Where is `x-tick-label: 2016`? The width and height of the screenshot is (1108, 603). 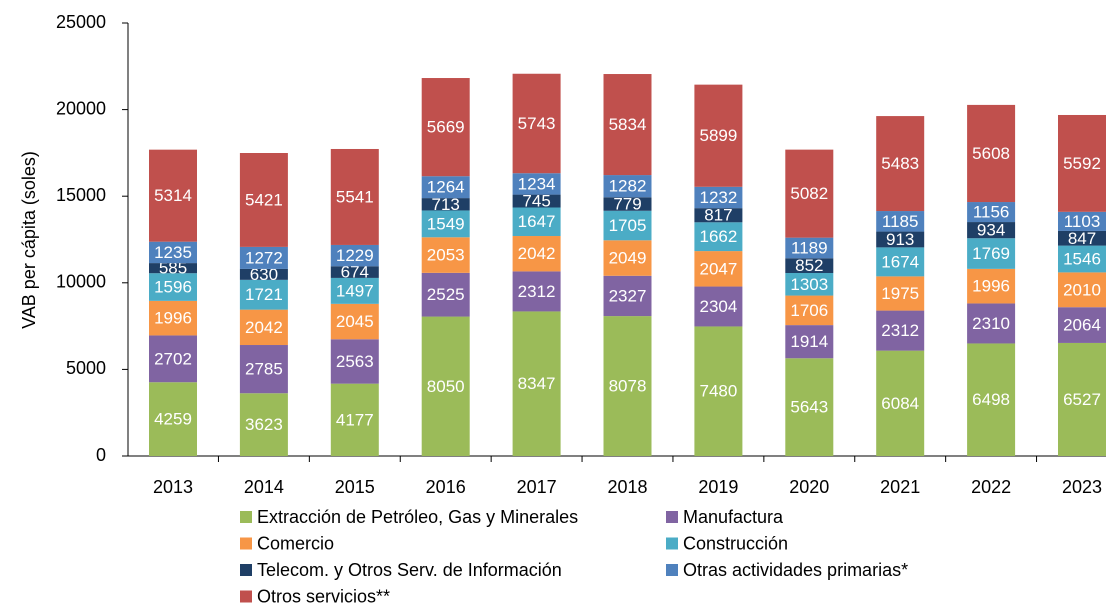
x-tick-label: 2016 is located at coordinates (446, 487).